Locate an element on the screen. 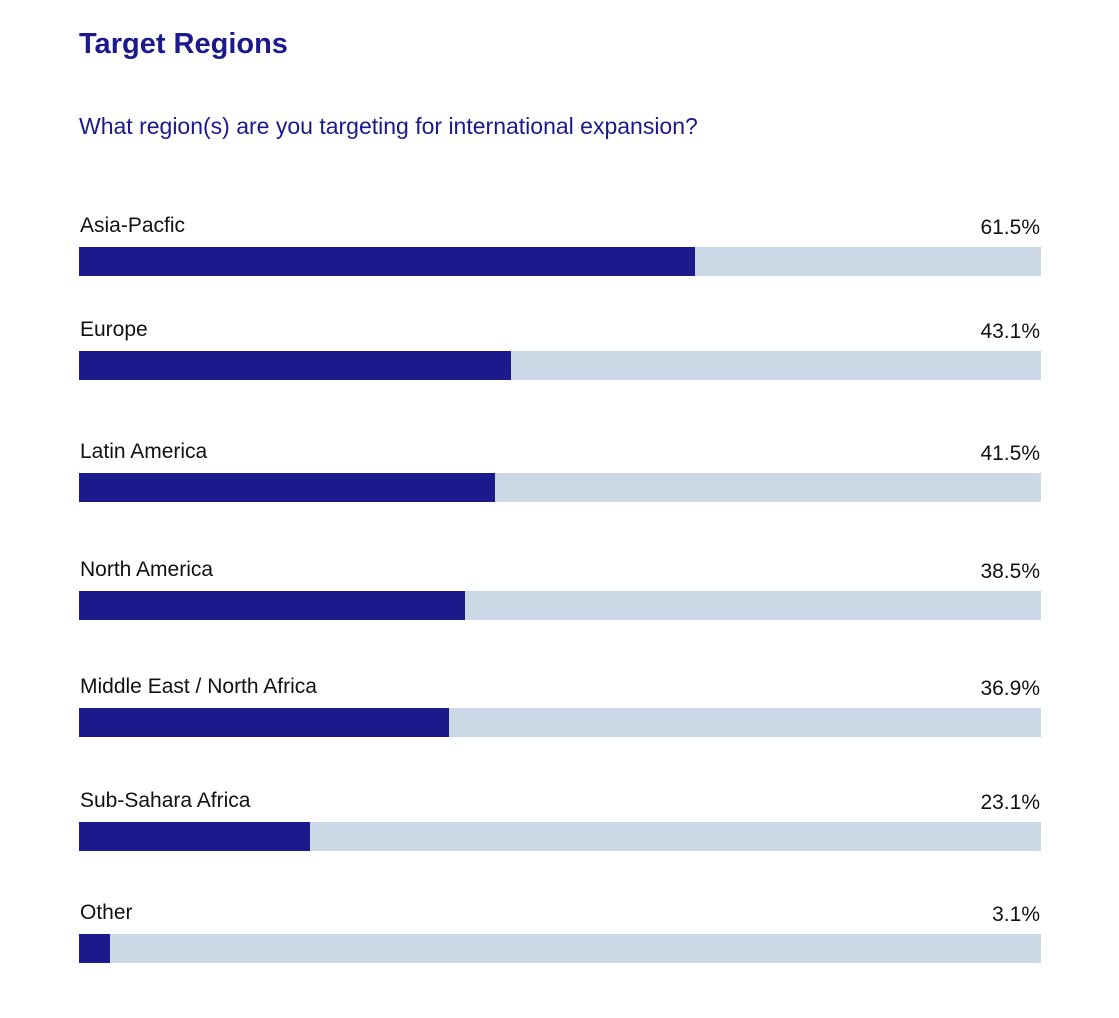 The height and width of the screenshot is (1018, 1119). bar-label: Latin America is located at coordinates (144, 451).